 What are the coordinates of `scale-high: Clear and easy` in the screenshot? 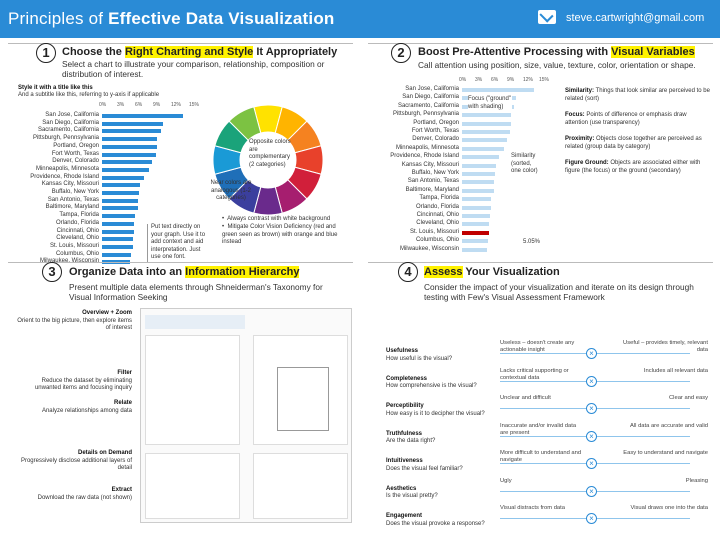 It's located at (688, 398).